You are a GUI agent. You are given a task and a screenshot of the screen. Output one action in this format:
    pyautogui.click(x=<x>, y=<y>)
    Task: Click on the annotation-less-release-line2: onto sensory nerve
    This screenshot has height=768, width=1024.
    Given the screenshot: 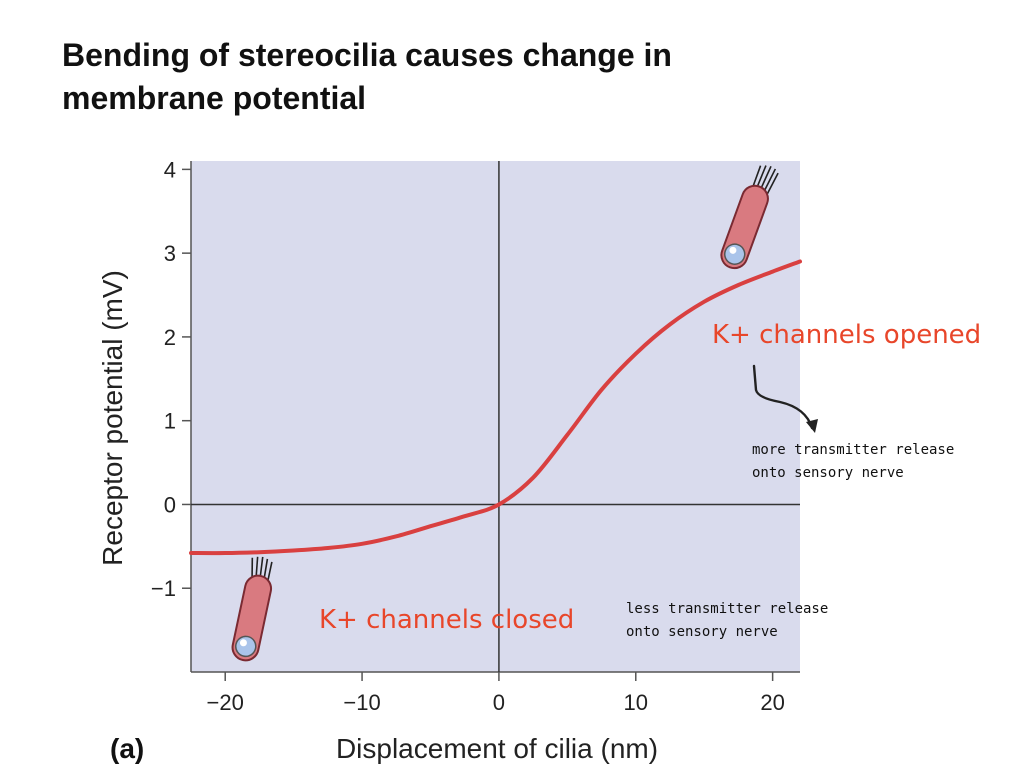 What is the action you would take?
    pyautogui.click(x=702, y=632)
    